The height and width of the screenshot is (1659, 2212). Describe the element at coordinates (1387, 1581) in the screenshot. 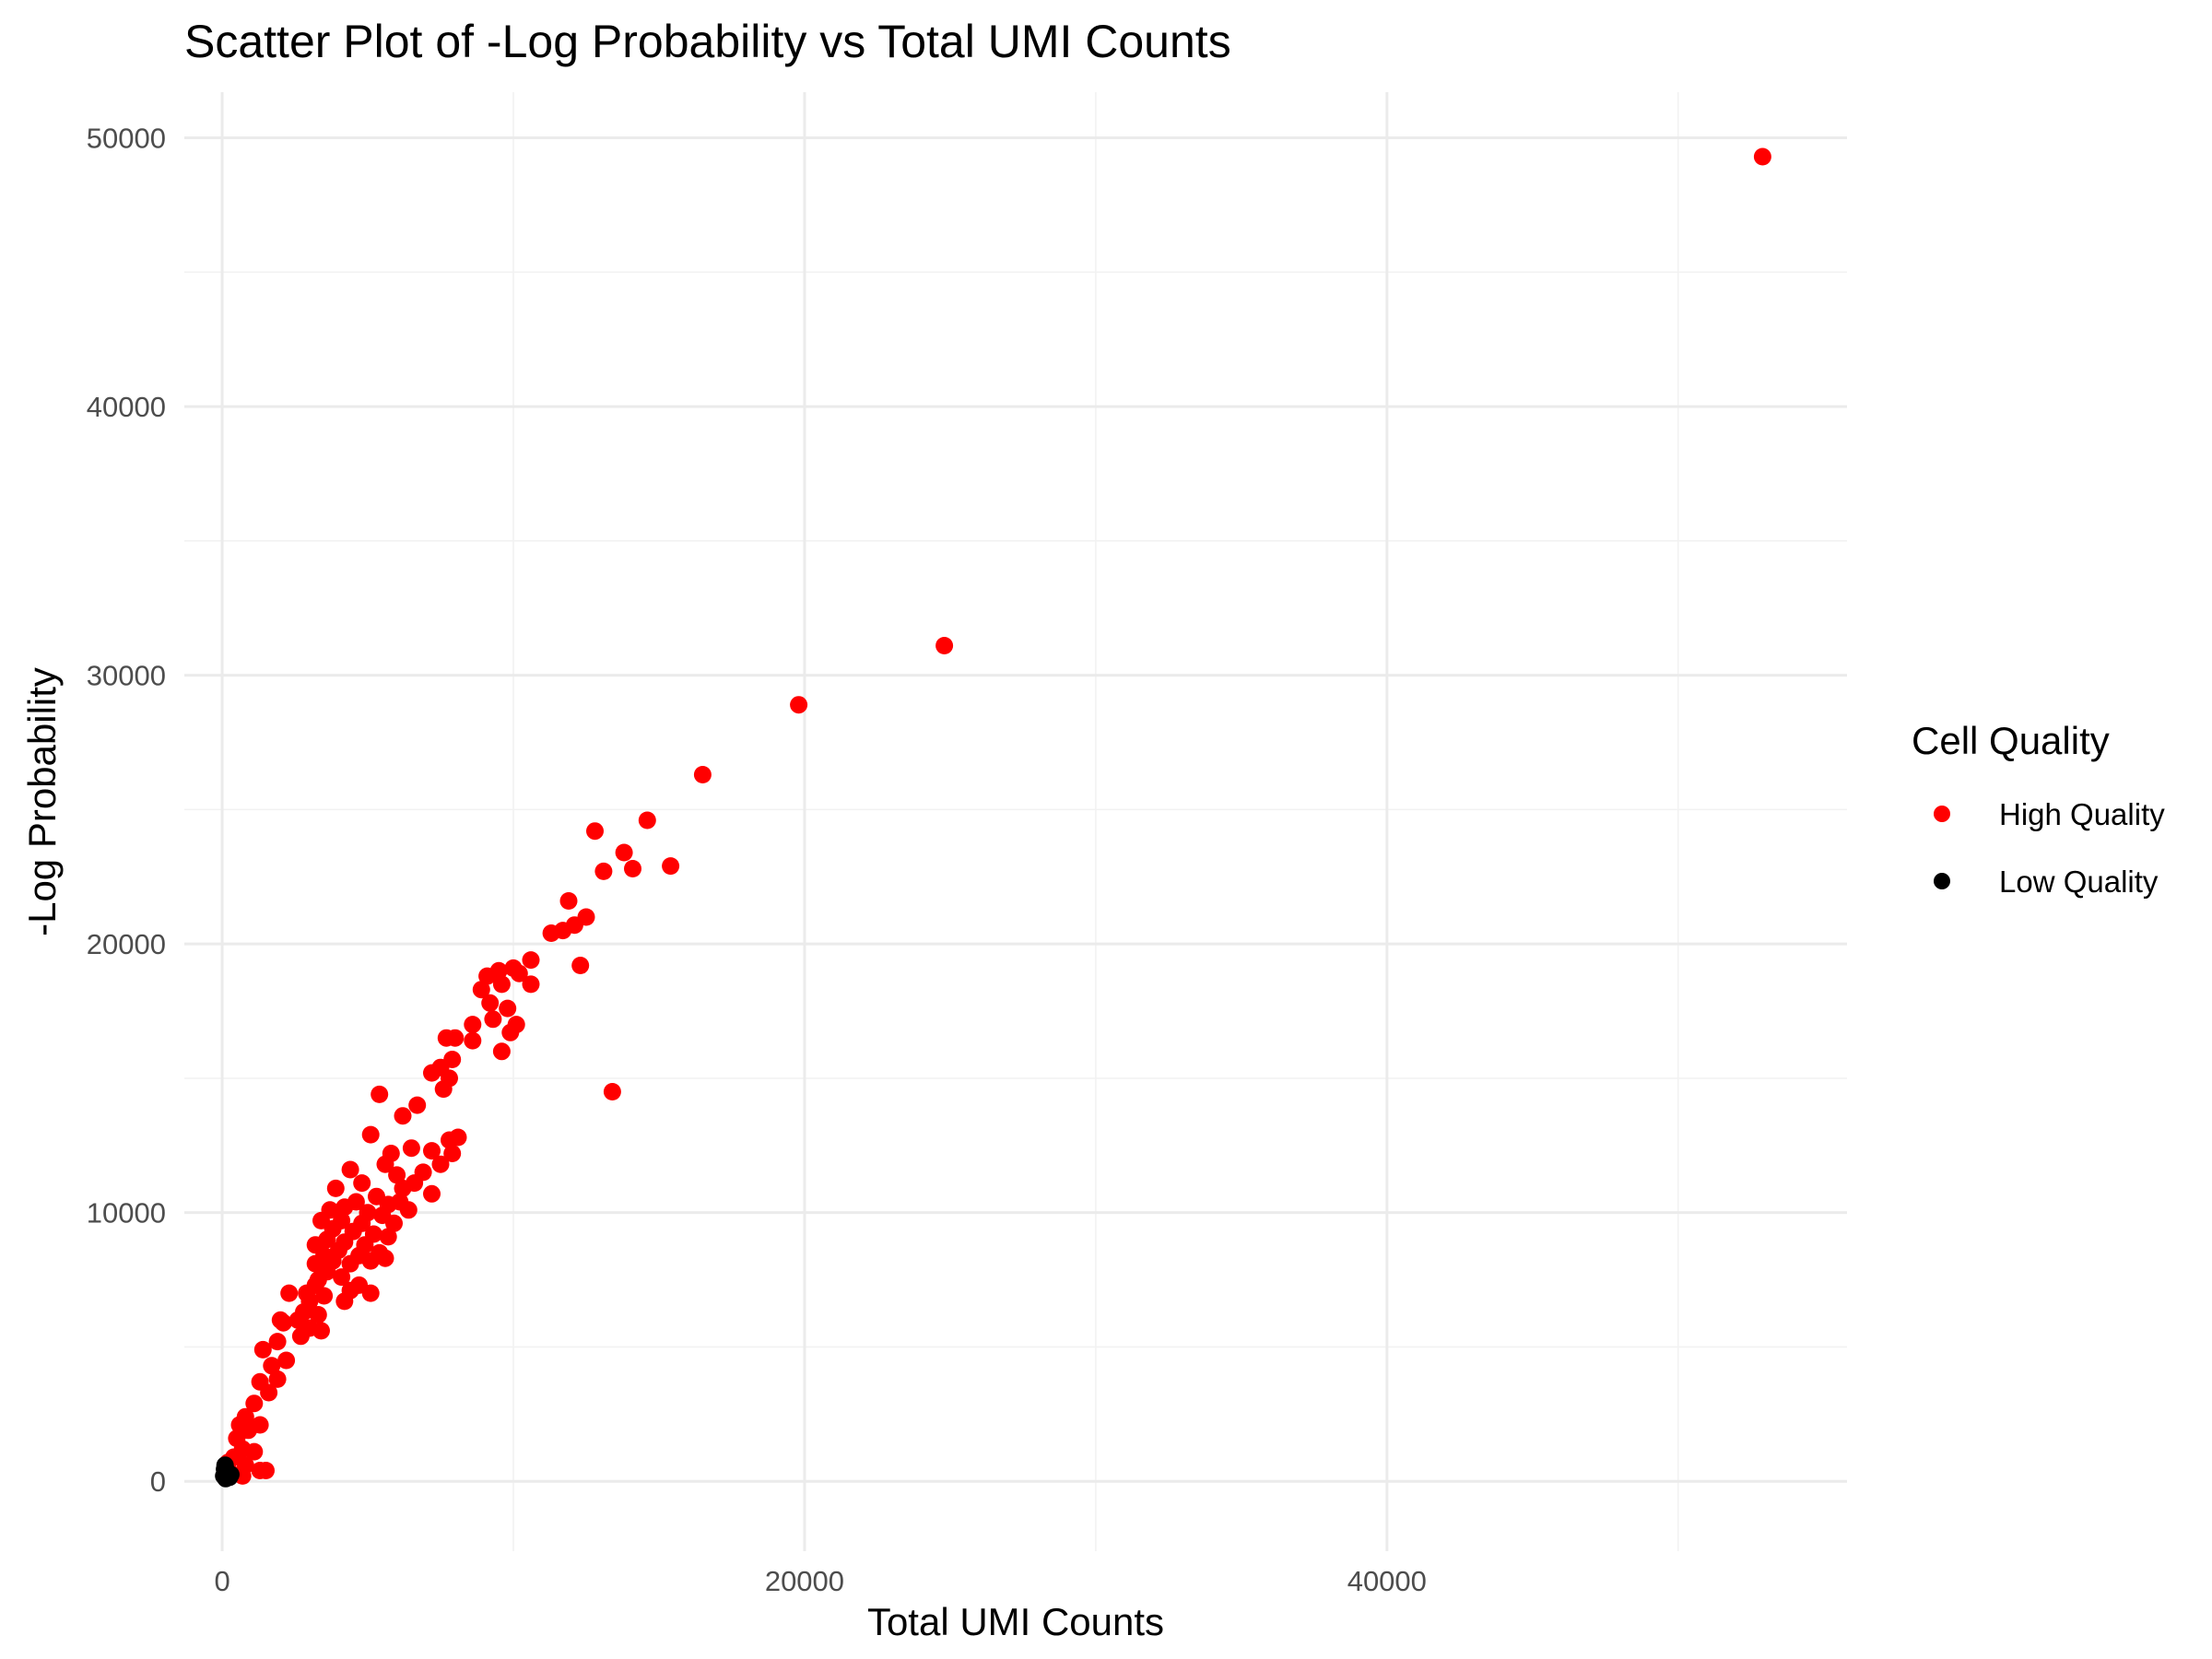

I see `x-tick-label: 40000` at that location.